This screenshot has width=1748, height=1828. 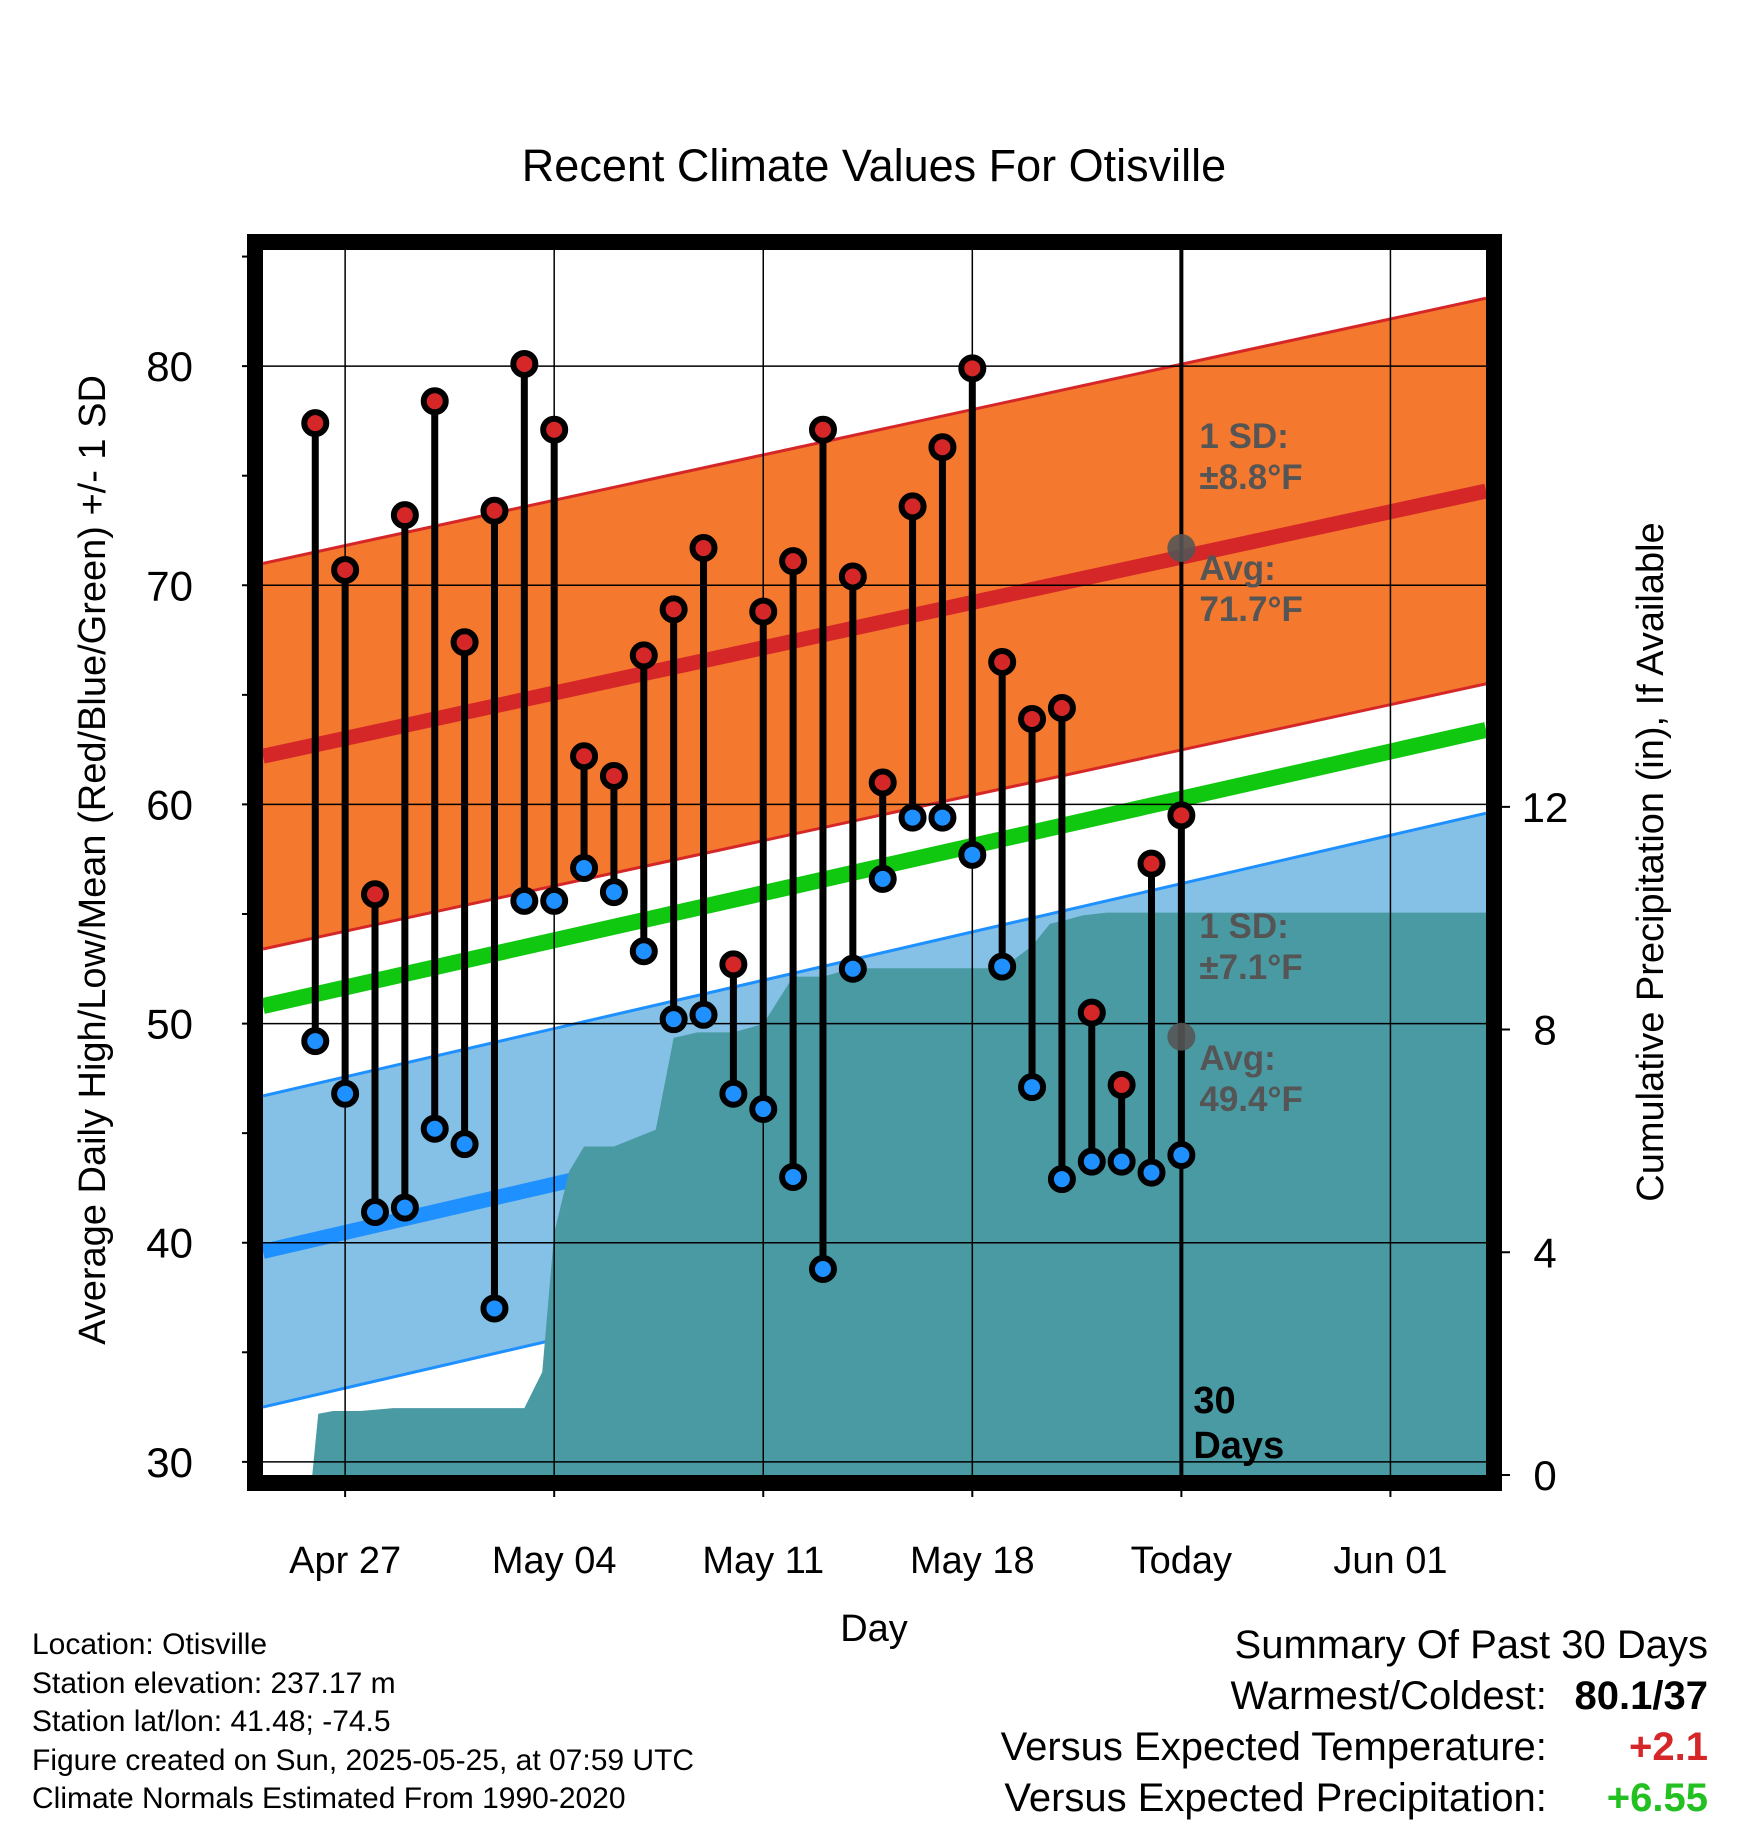 What do you see at coordinates (1251, 1099) in the screenshot?
I see `low-avg-annotation: 49.4°F` at bounding box center [1251, 1099].